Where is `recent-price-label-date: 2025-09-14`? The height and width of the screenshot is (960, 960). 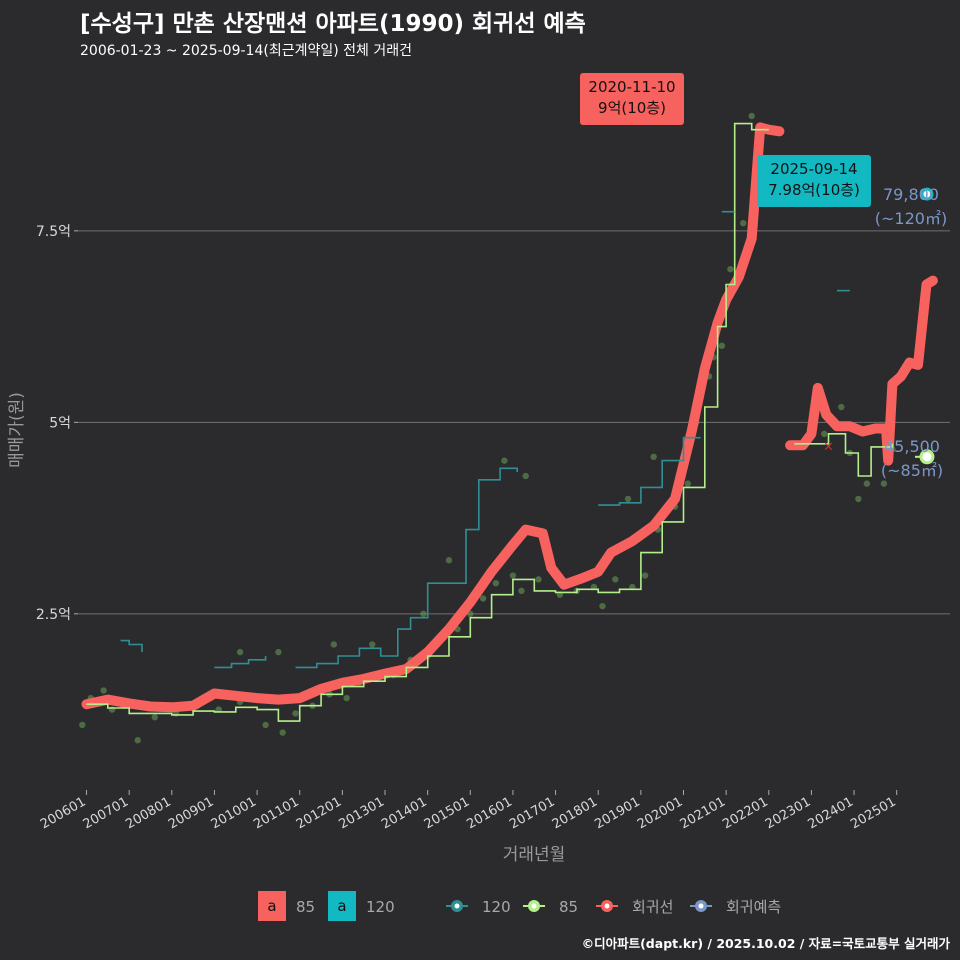
recent-price-label-date: 2025-09-14 is located at coordinates (813, 169).